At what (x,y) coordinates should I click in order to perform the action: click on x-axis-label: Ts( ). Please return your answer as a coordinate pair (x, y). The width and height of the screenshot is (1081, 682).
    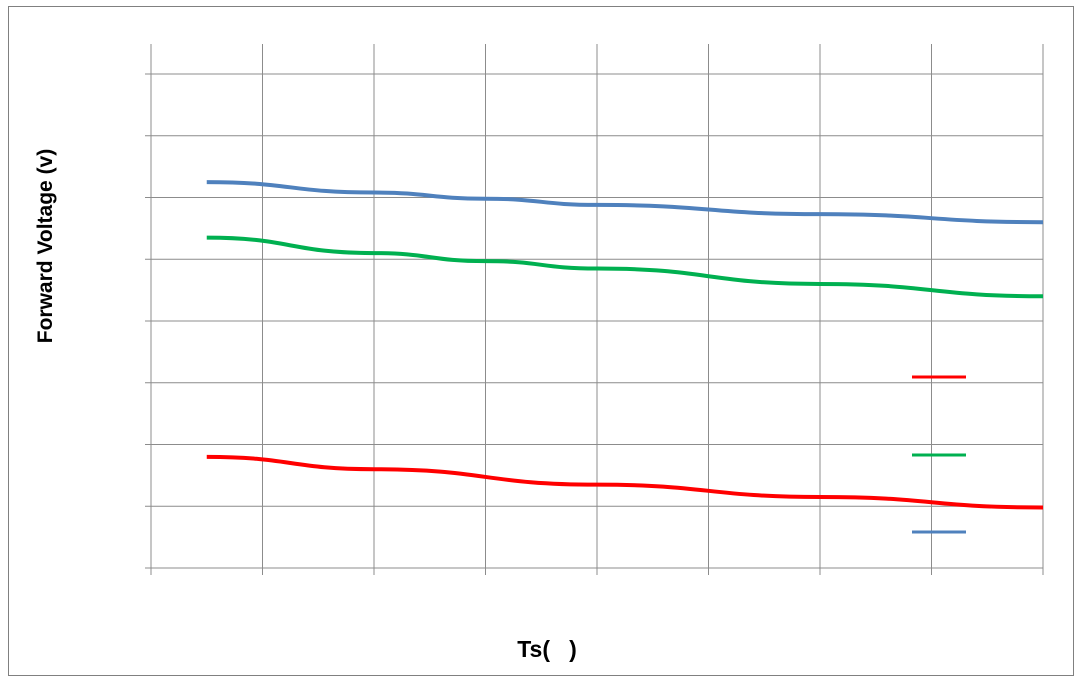
    Looking at the image, I should click on (547, 649).